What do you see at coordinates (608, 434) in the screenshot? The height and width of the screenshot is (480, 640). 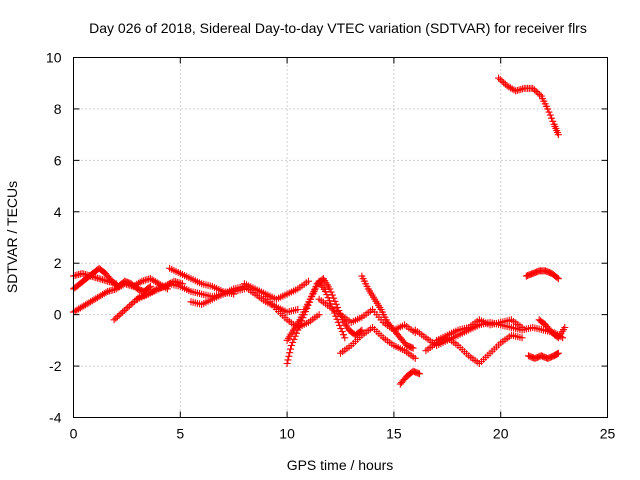 I see `x-tick-label: 25` at bounding box center [608, 434].